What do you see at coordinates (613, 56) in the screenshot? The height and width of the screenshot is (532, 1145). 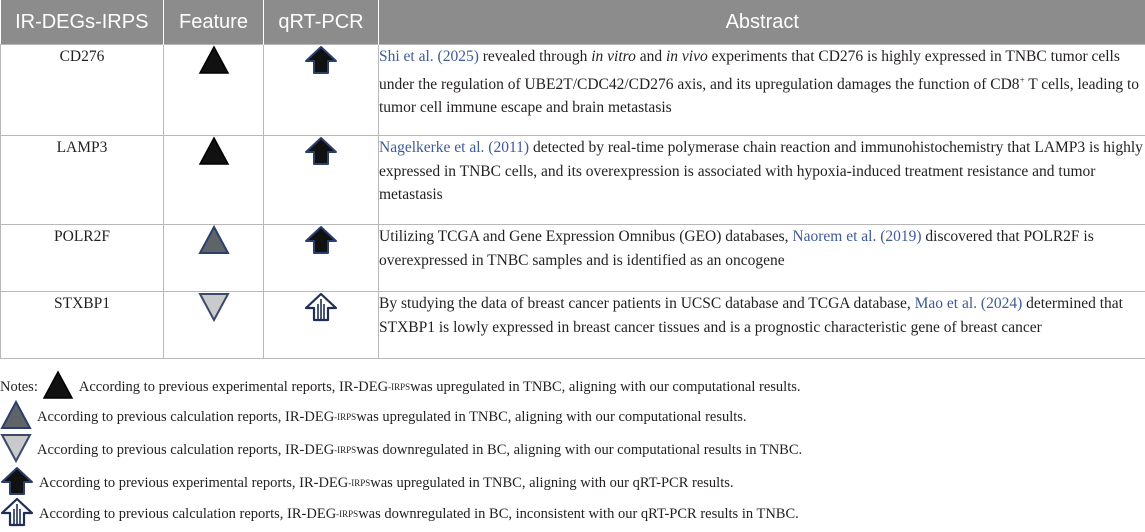 I see `abstract-italic: in vitro` at bounding box center [613, 56].